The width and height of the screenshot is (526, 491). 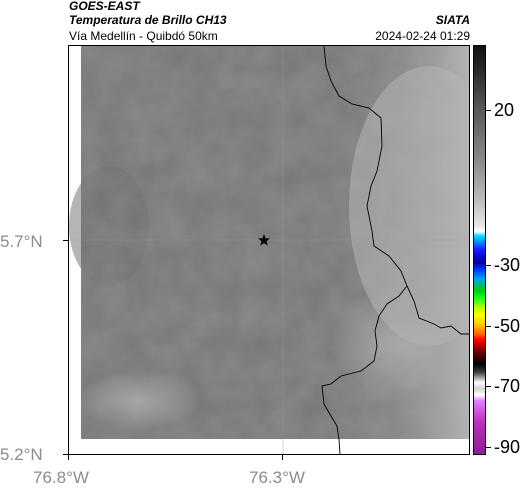 I want to click on colorbar-label-minus-30: -30, so click(x=507, y=265).